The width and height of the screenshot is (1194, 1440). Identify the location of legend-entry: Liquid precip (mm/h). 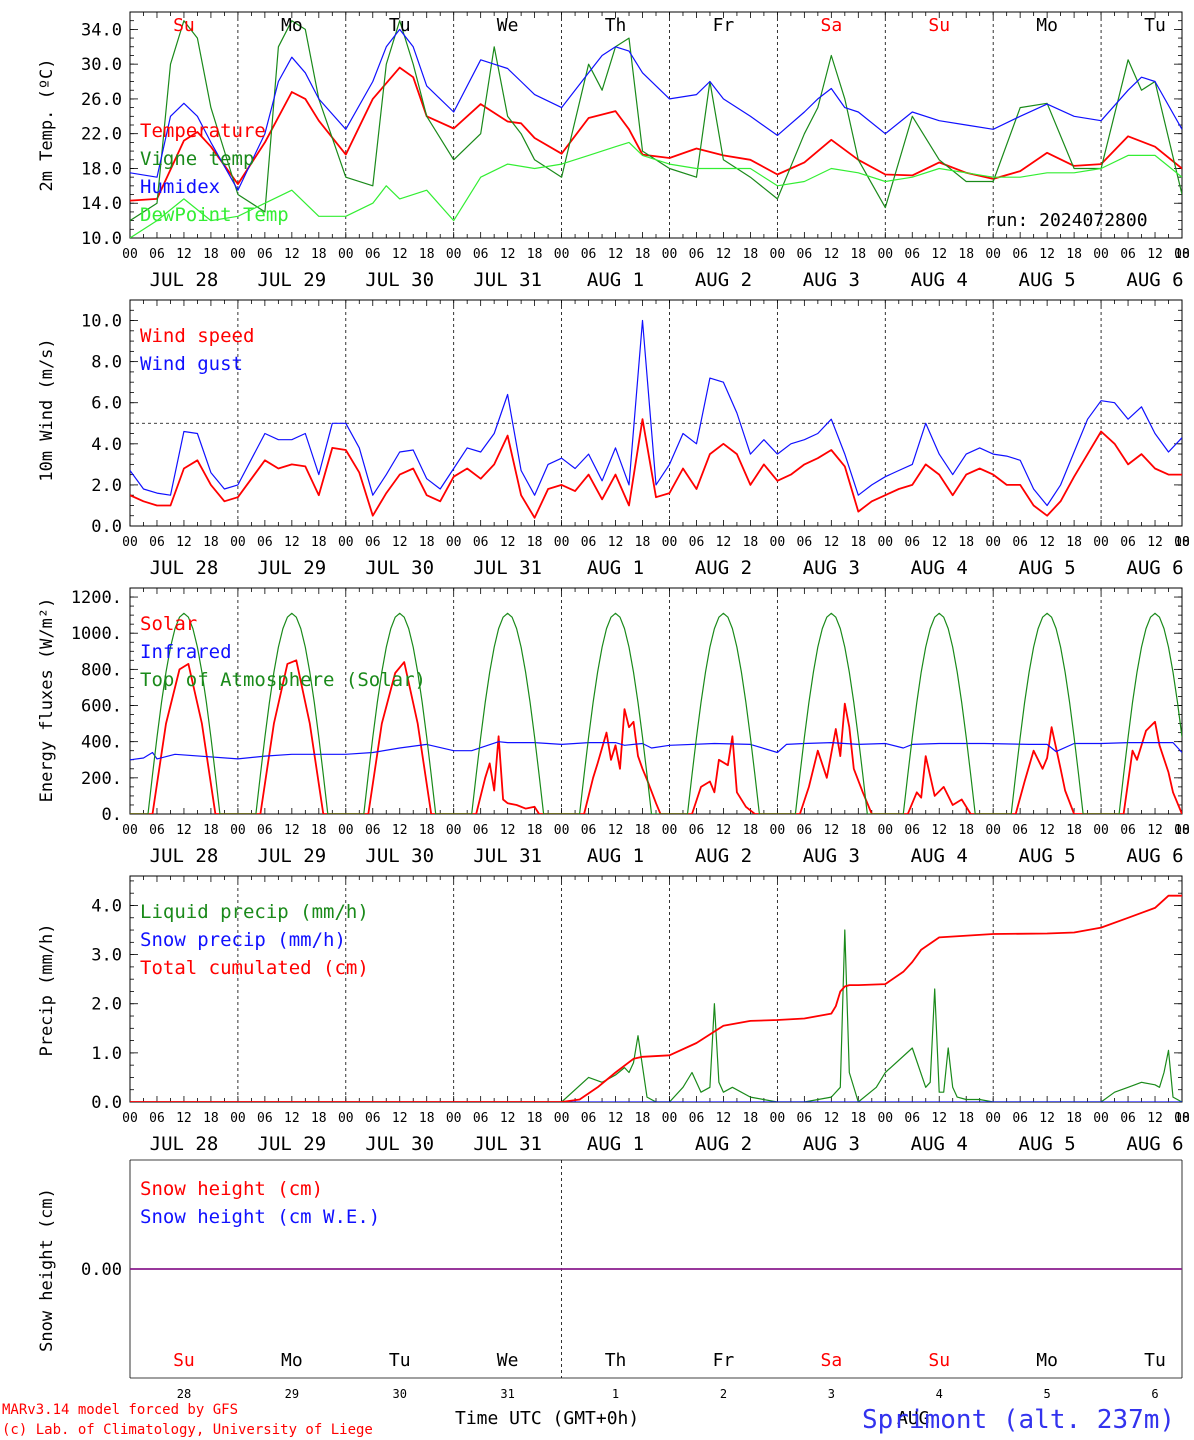
(254, 912).